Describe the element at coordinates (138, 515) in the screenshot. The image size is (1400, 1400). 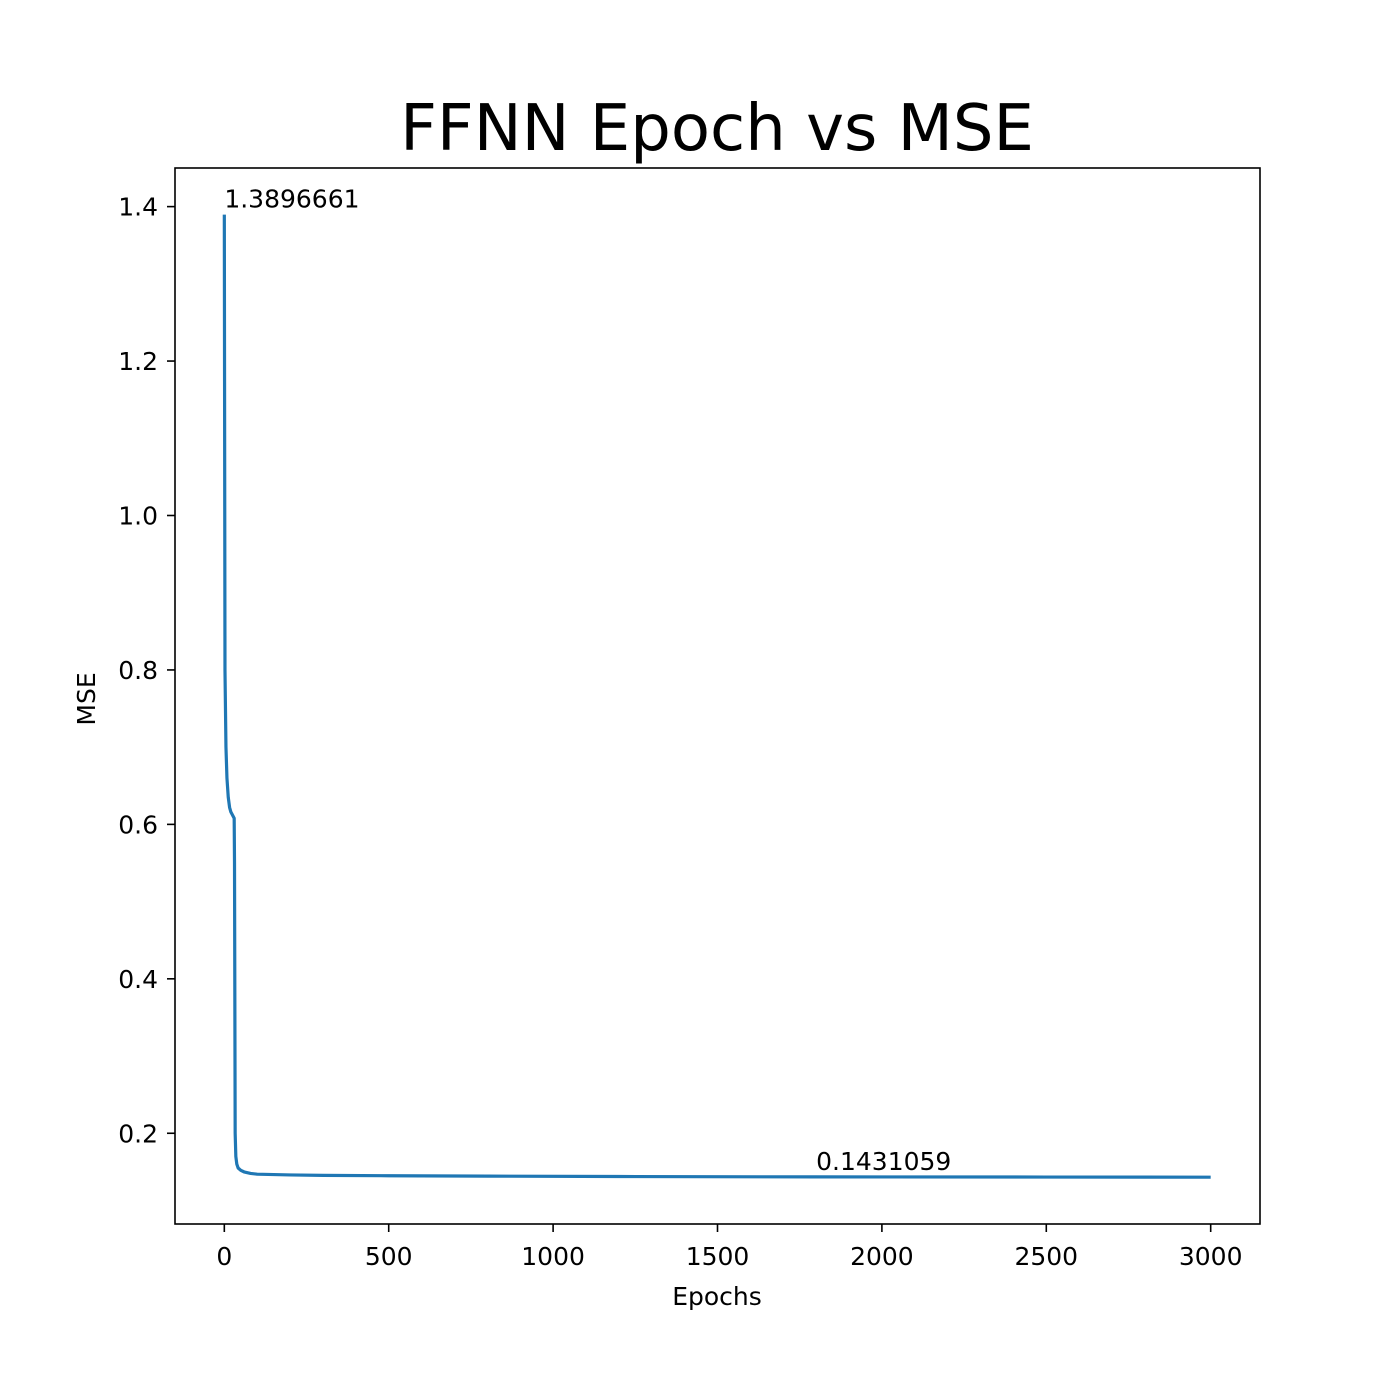
I see `y-tick-label: 1.0` at that location.